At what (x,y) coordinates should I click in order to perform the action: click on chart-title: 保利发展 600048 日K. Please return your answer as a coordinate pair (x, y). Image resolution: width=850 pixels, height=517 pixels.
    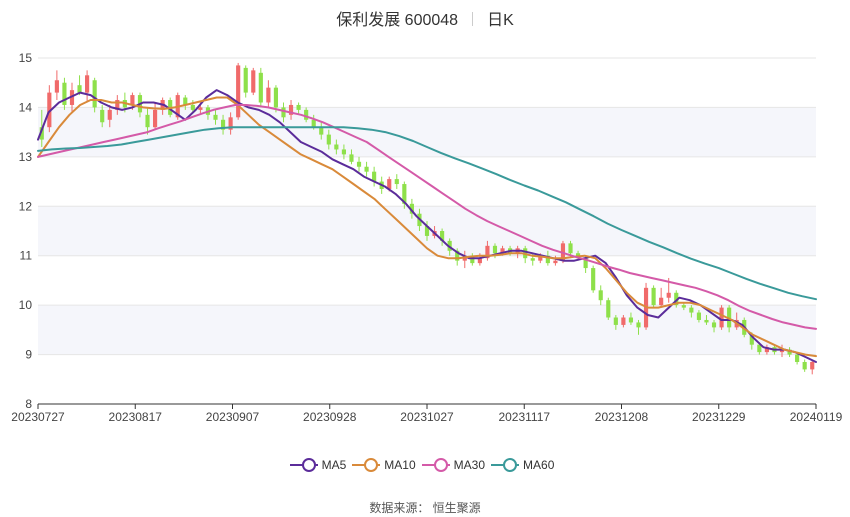
    Looking at the image, I should click on (425, 18).